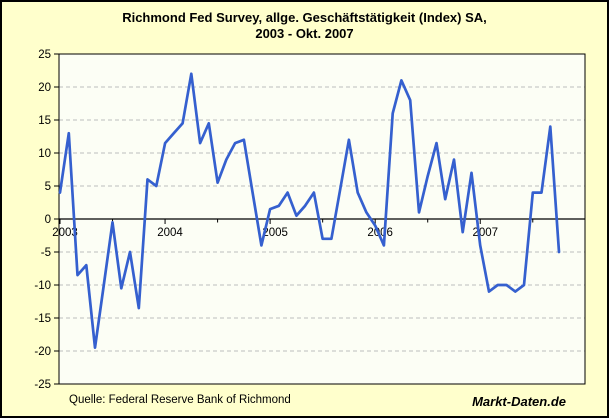  Describe the element at coordinates (170, 233) in the screenshot. I see `x-tick-label: 2004` at that location.